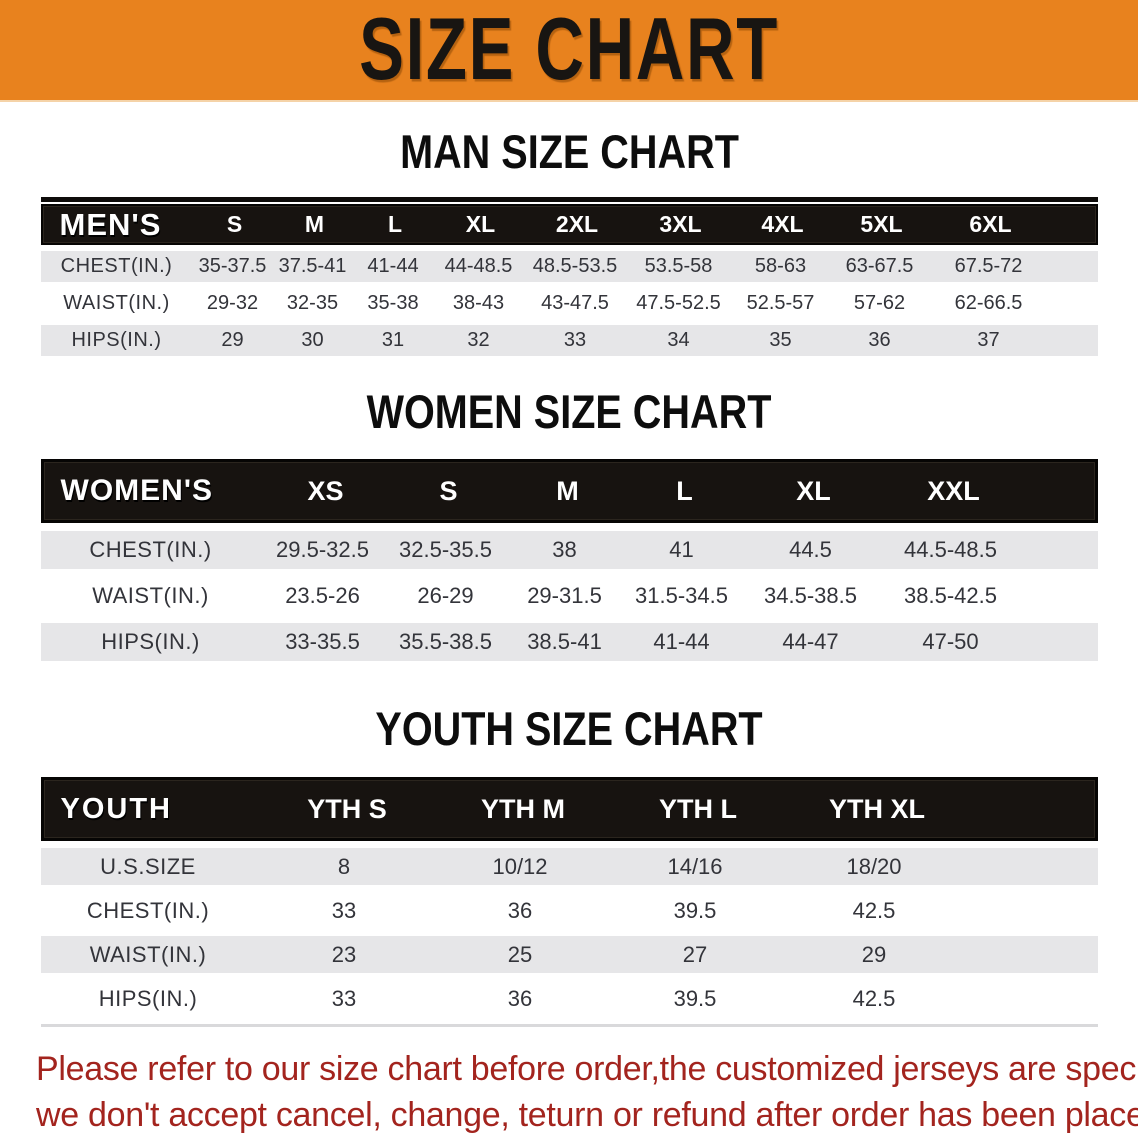 This screenshot has height=1138, width=1138. Describe the element at coordinates (577, 224) in the screenshot. I see `size-column-header: 2XL` at that location.